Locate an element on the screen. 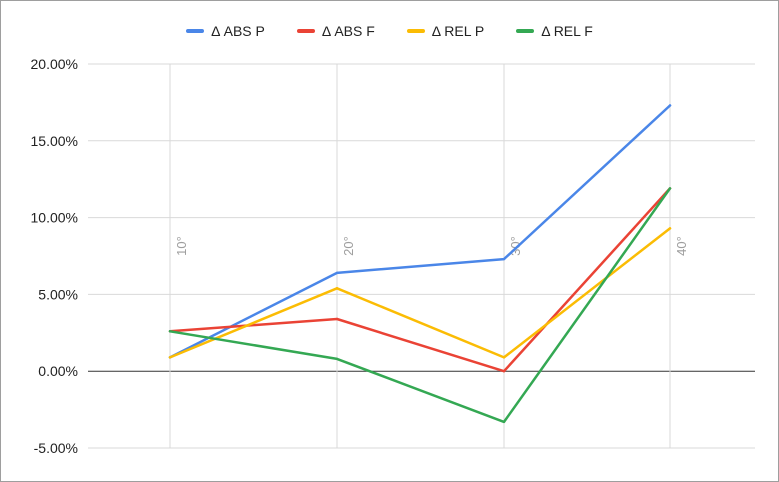  chart-legend: Δ ABS P Δ ABS F Δ REL P Δ REL F is located at coordinates (389, 31).